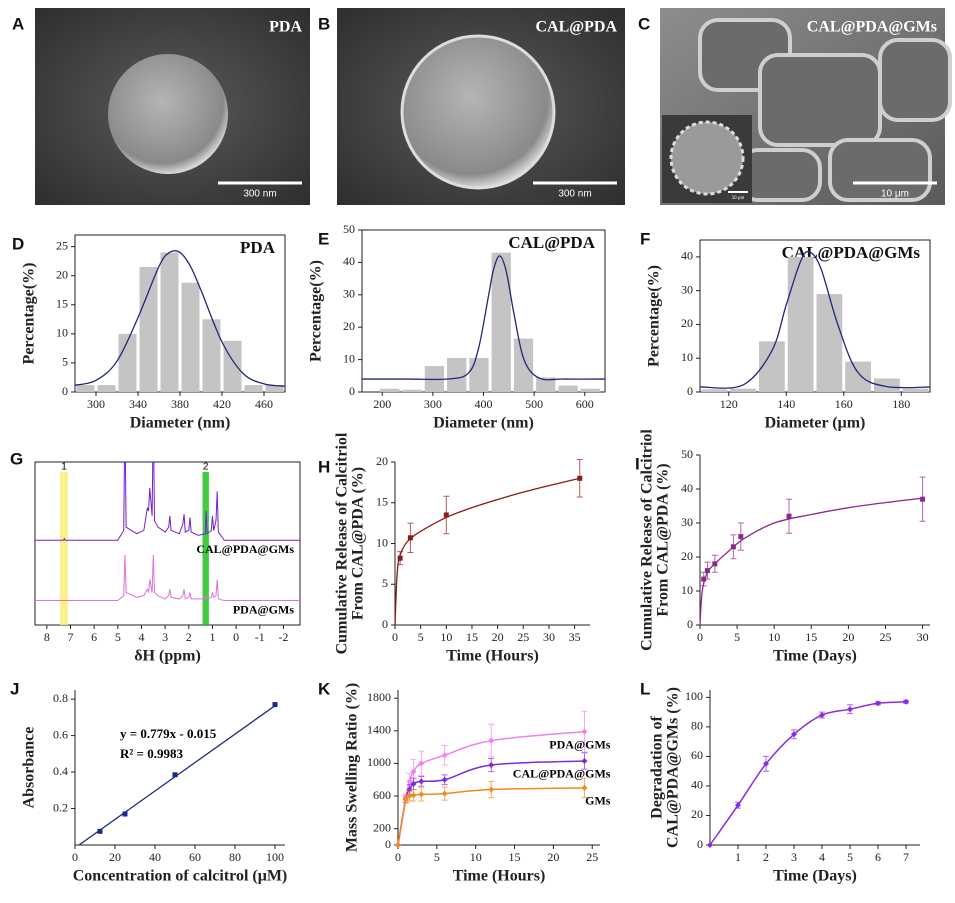 The height and width of the screenshot is (903, 955). Describe the element at coordinates (766, 857) in the screenshot. I see `x-tick-label: 2` at that location.